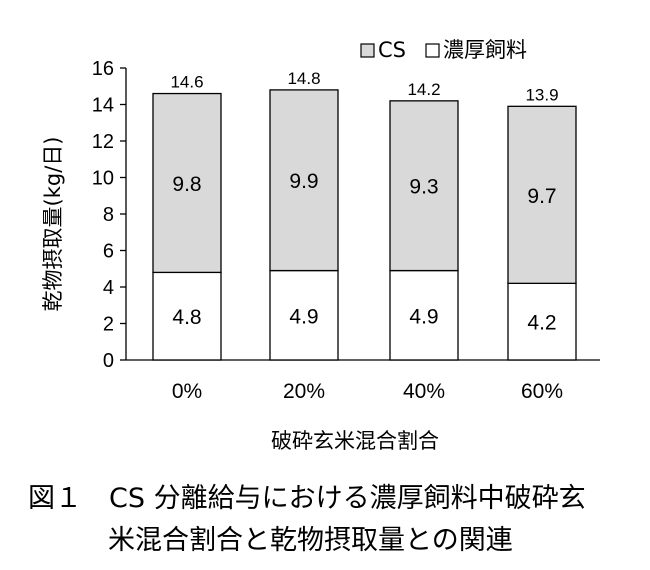 This screenshot has width=650, height=570. I want to click on y-tick-label: 12, so click(103, 142).